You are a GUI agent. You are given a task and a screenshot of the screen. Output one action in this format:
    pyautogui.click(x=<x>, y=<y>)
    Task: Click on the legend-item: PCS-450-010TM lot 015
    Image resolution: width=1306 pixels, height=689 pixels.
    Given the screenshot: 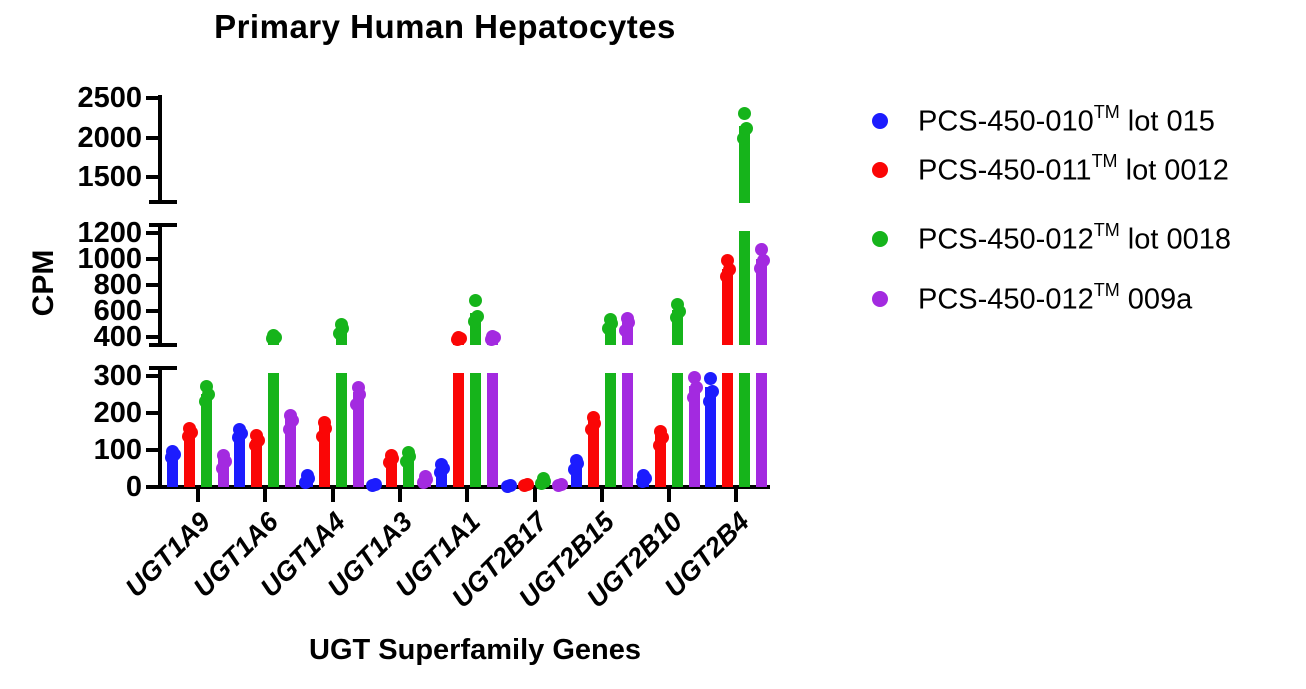 What is the action you would take?
    pyautogui.click(x=1043, y=120)
    